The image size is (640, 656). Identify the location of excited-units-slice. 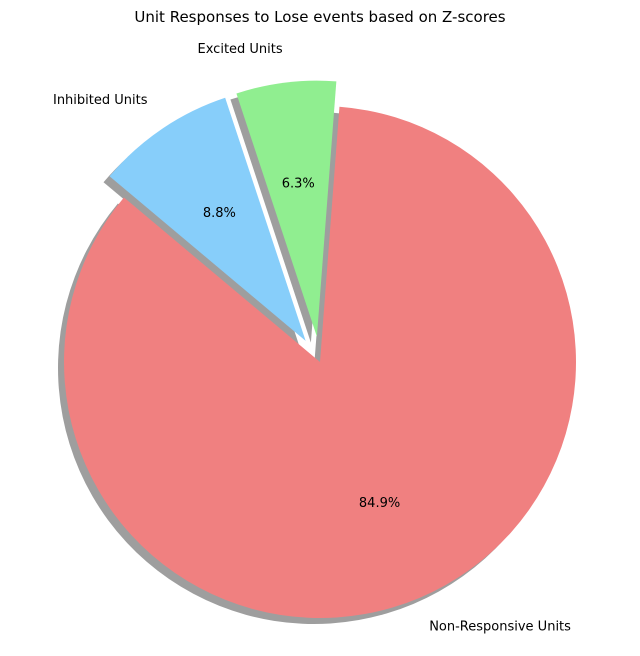
(286, 208).